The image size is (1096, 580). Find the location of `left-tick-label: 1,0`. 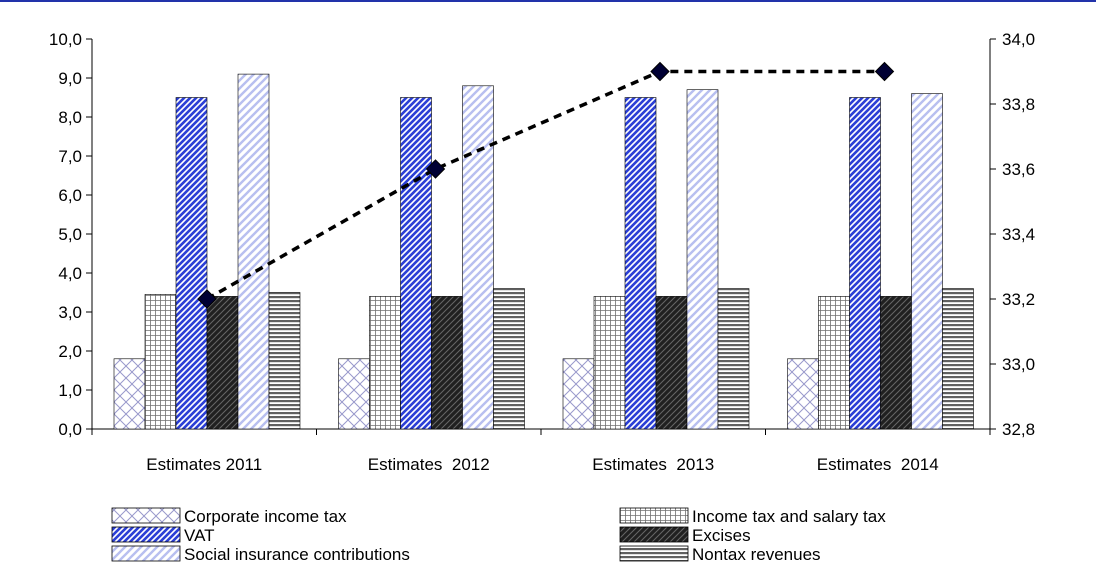

left-tick-label: 1,0 is located at coordinates (70, 390).